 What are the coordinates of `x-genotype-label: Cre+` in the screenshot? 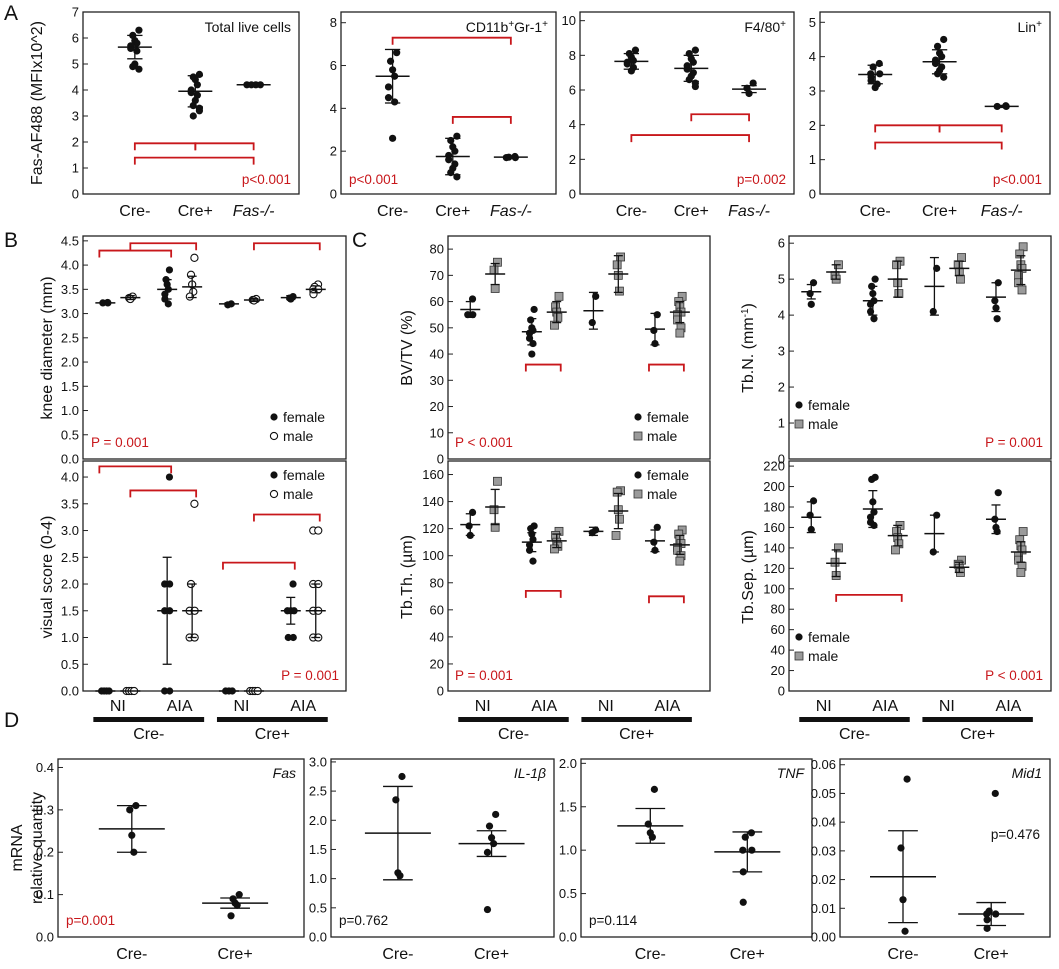 It's located at (272, 734).